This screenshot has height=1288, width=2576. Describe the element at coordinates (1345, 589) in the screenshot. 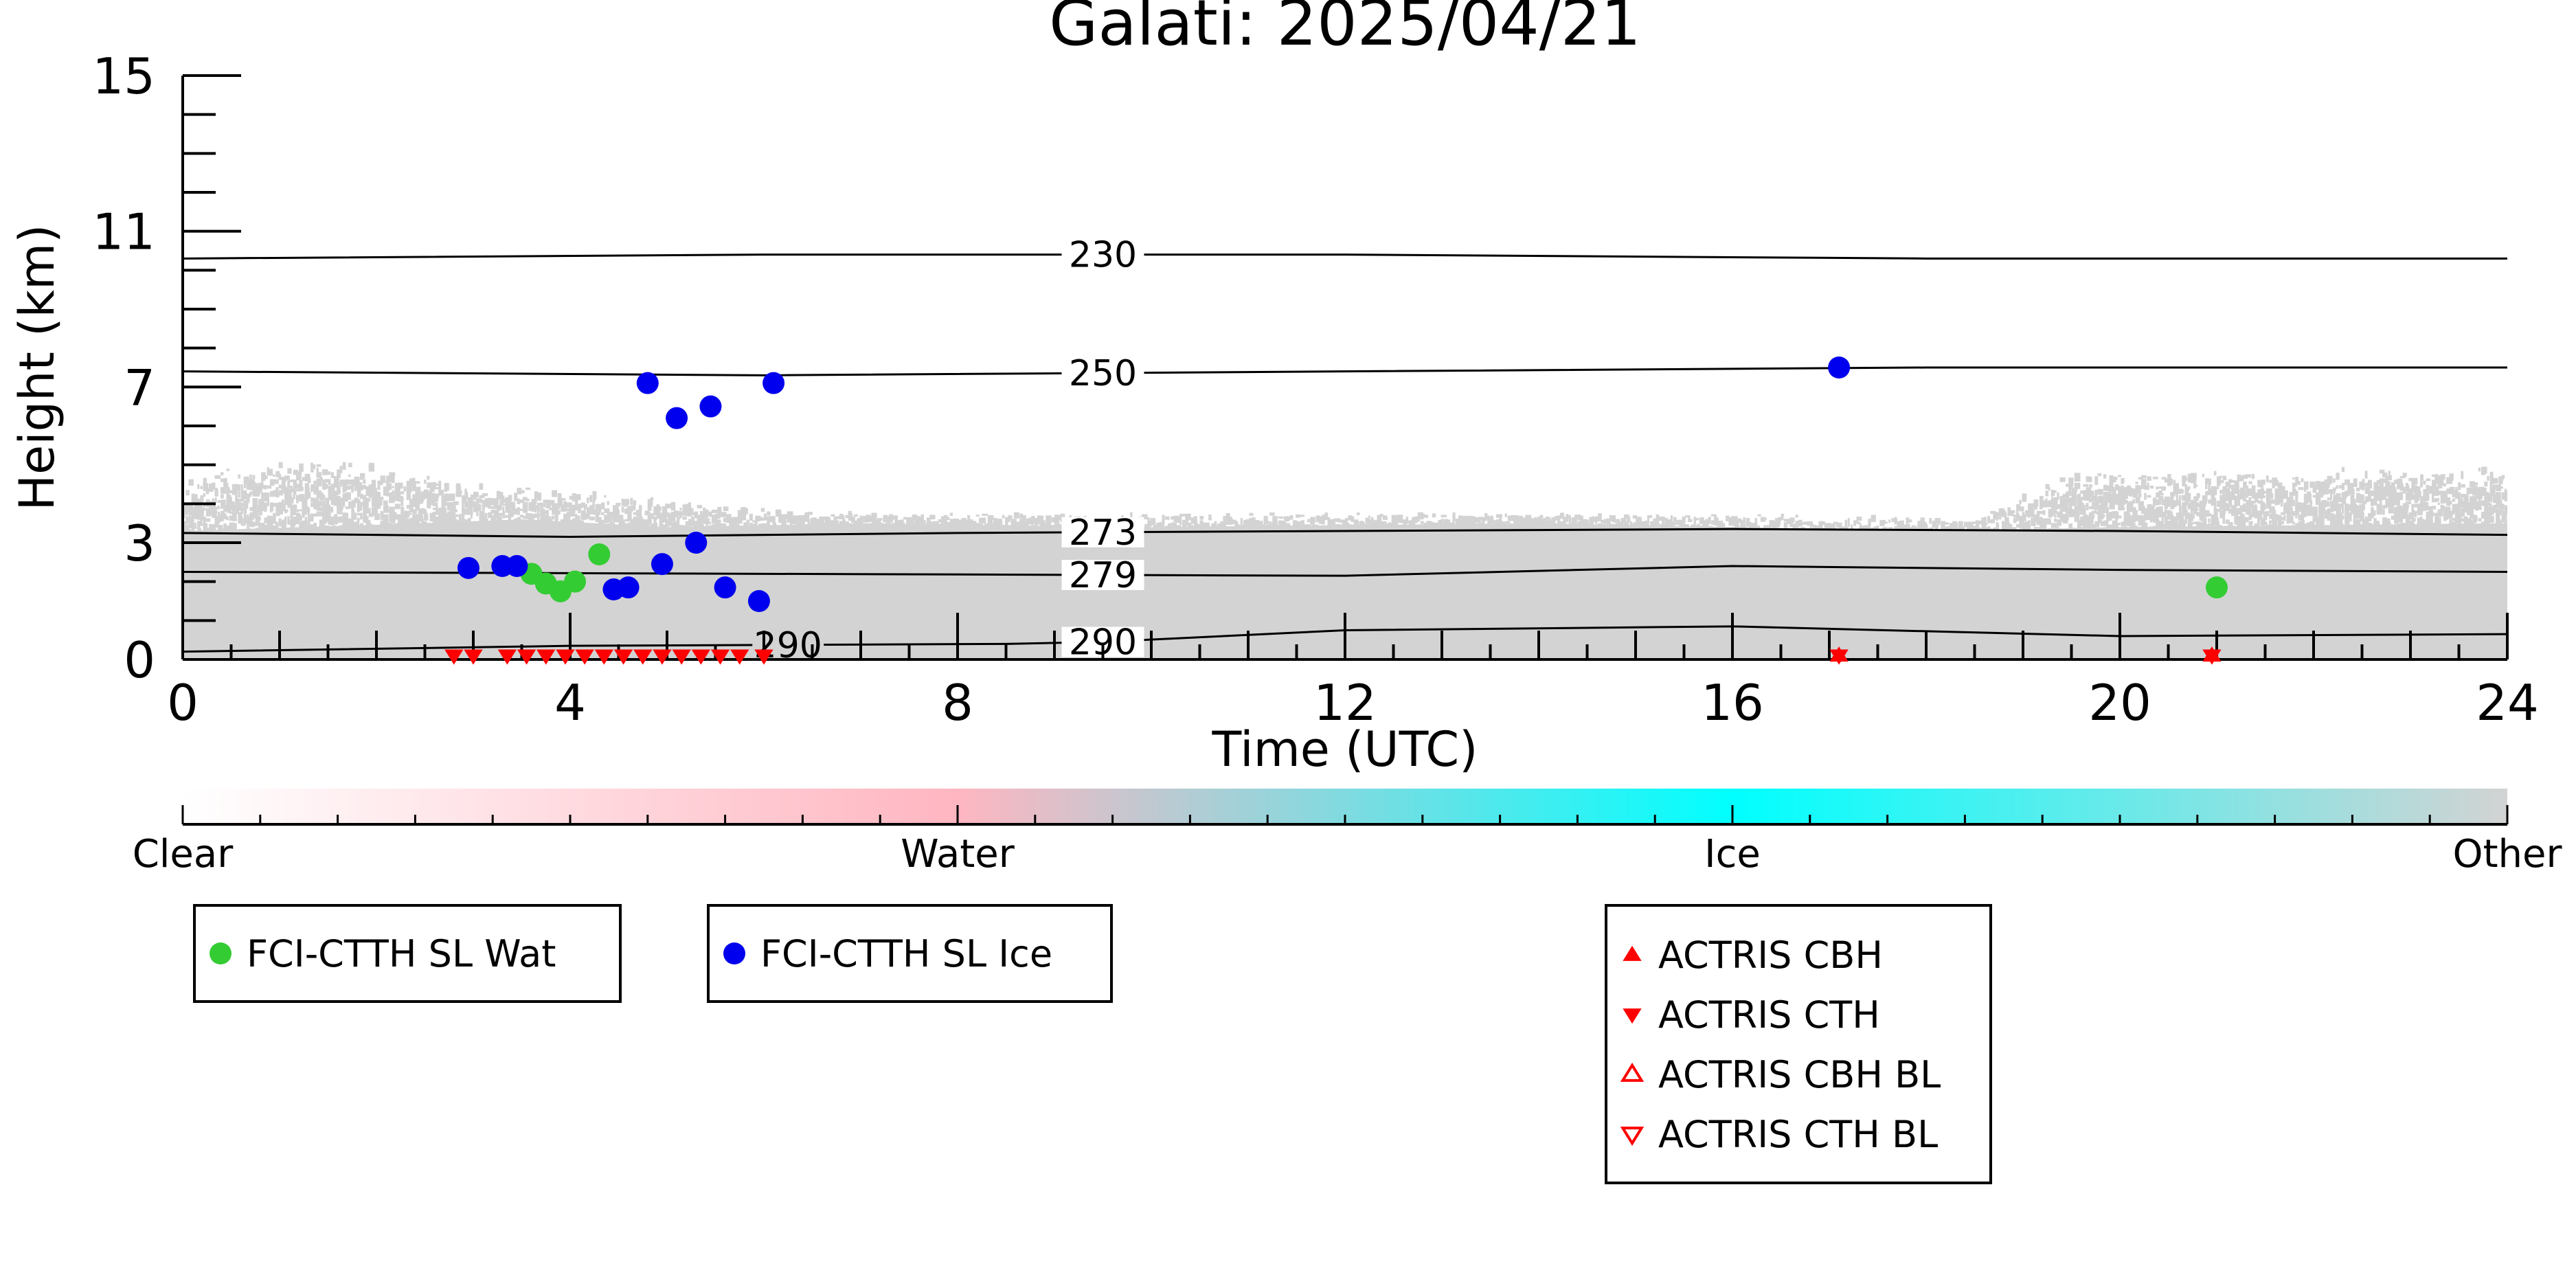

I see `cloud-mask-lower` at that location.